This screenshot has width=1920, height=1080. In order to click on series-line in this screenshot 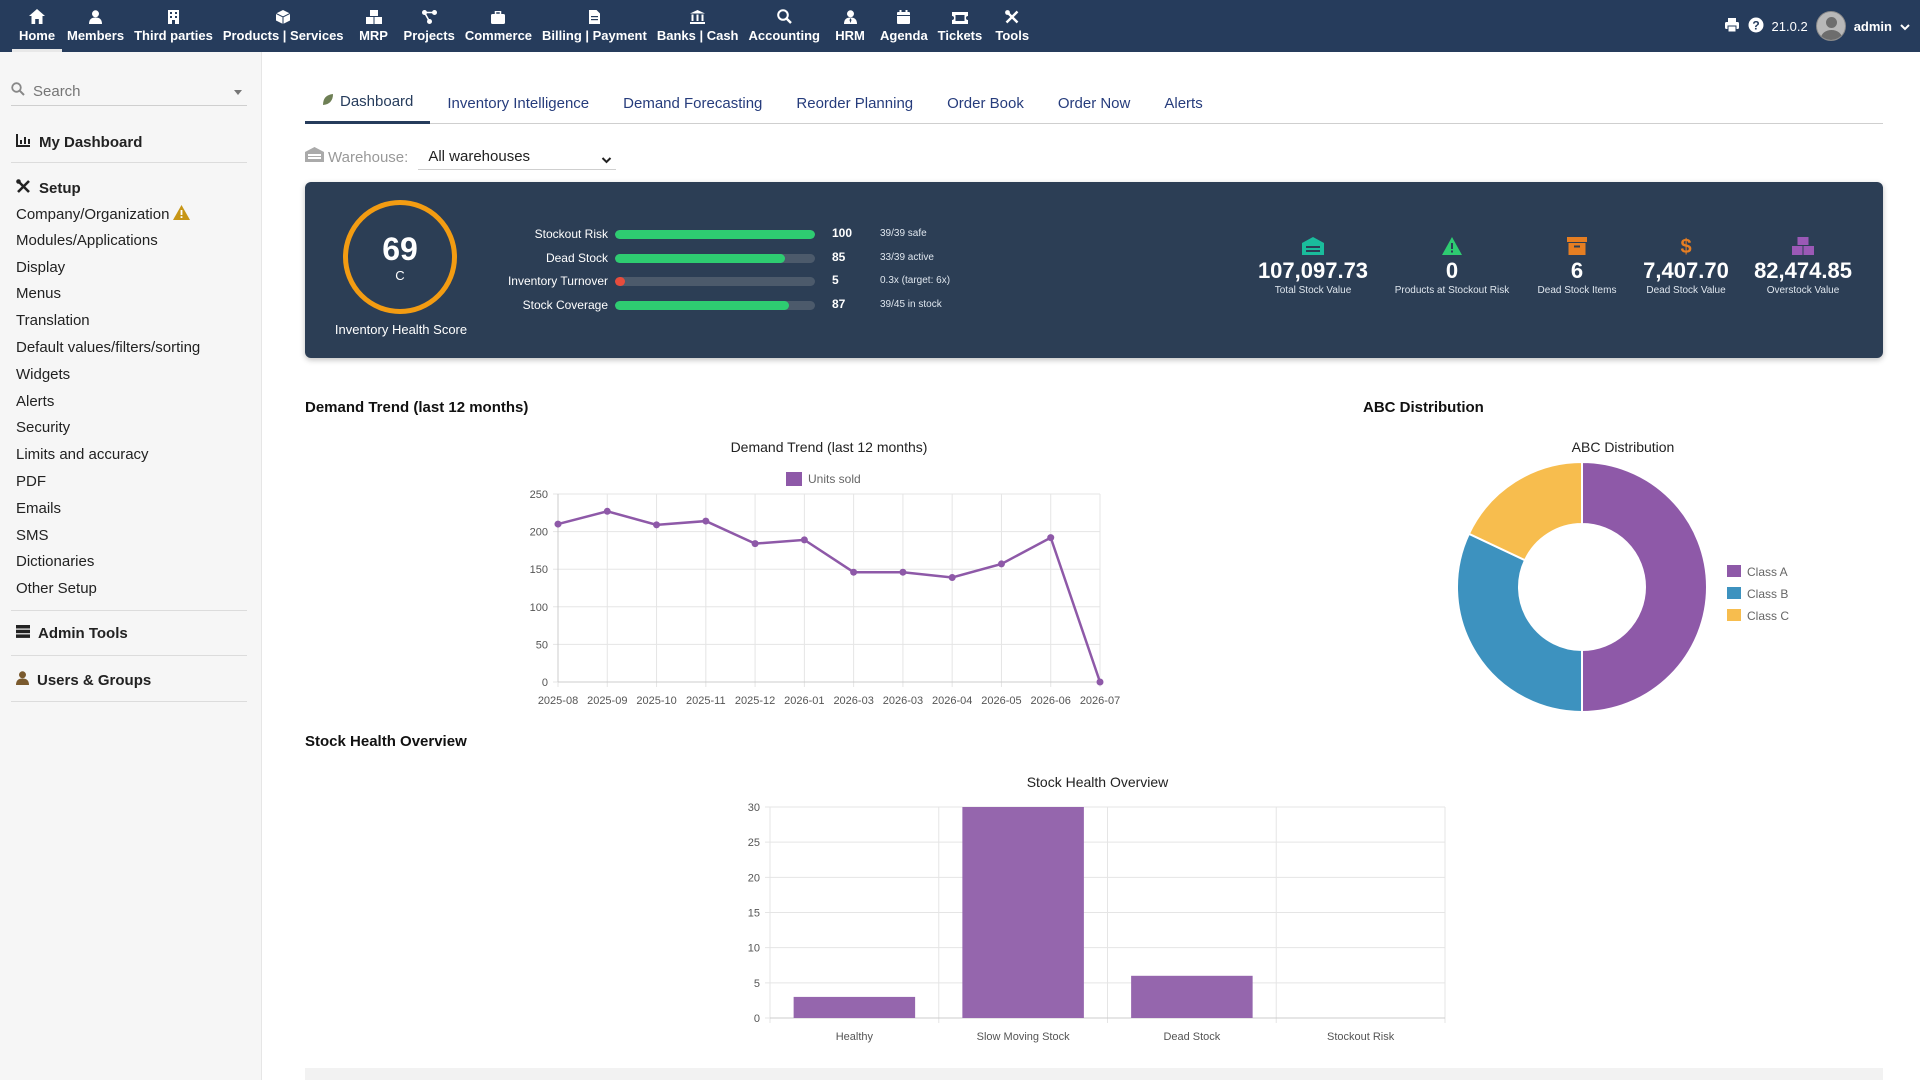, I will do `click(829, 596)`.